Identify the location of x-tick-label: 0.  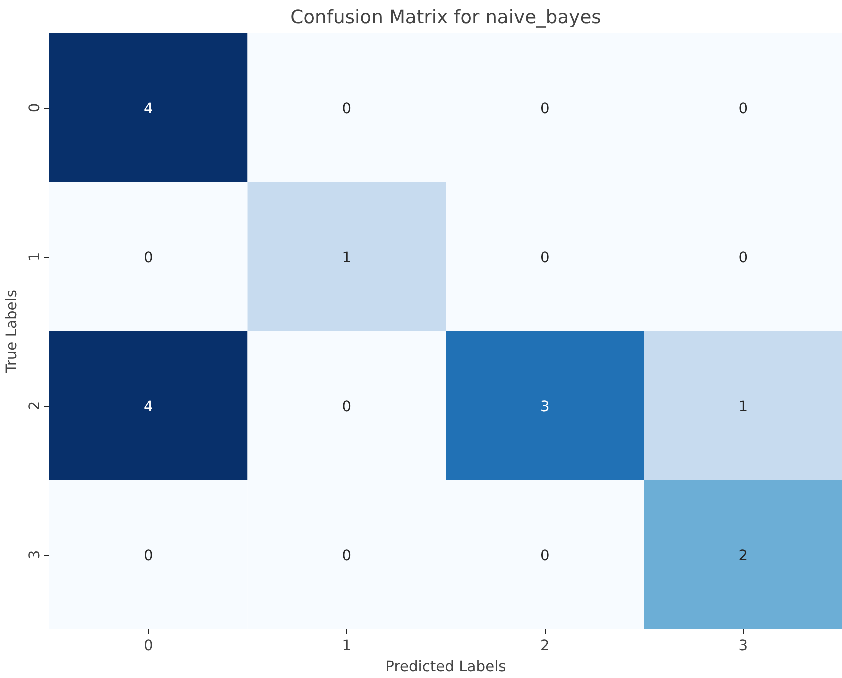
(149, 646).